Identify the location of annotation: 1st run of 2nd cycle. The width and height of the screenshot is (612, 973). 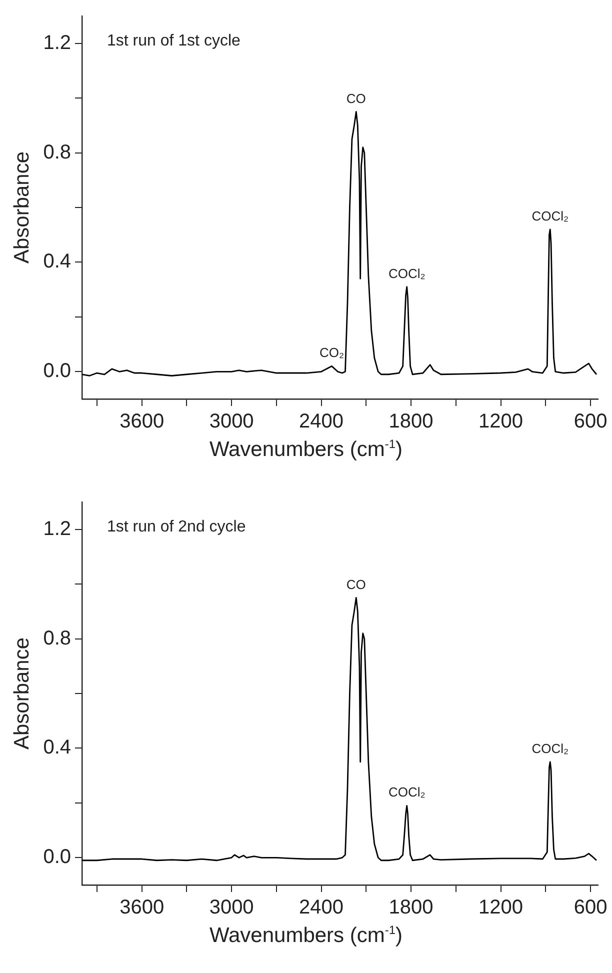
(176, 527).